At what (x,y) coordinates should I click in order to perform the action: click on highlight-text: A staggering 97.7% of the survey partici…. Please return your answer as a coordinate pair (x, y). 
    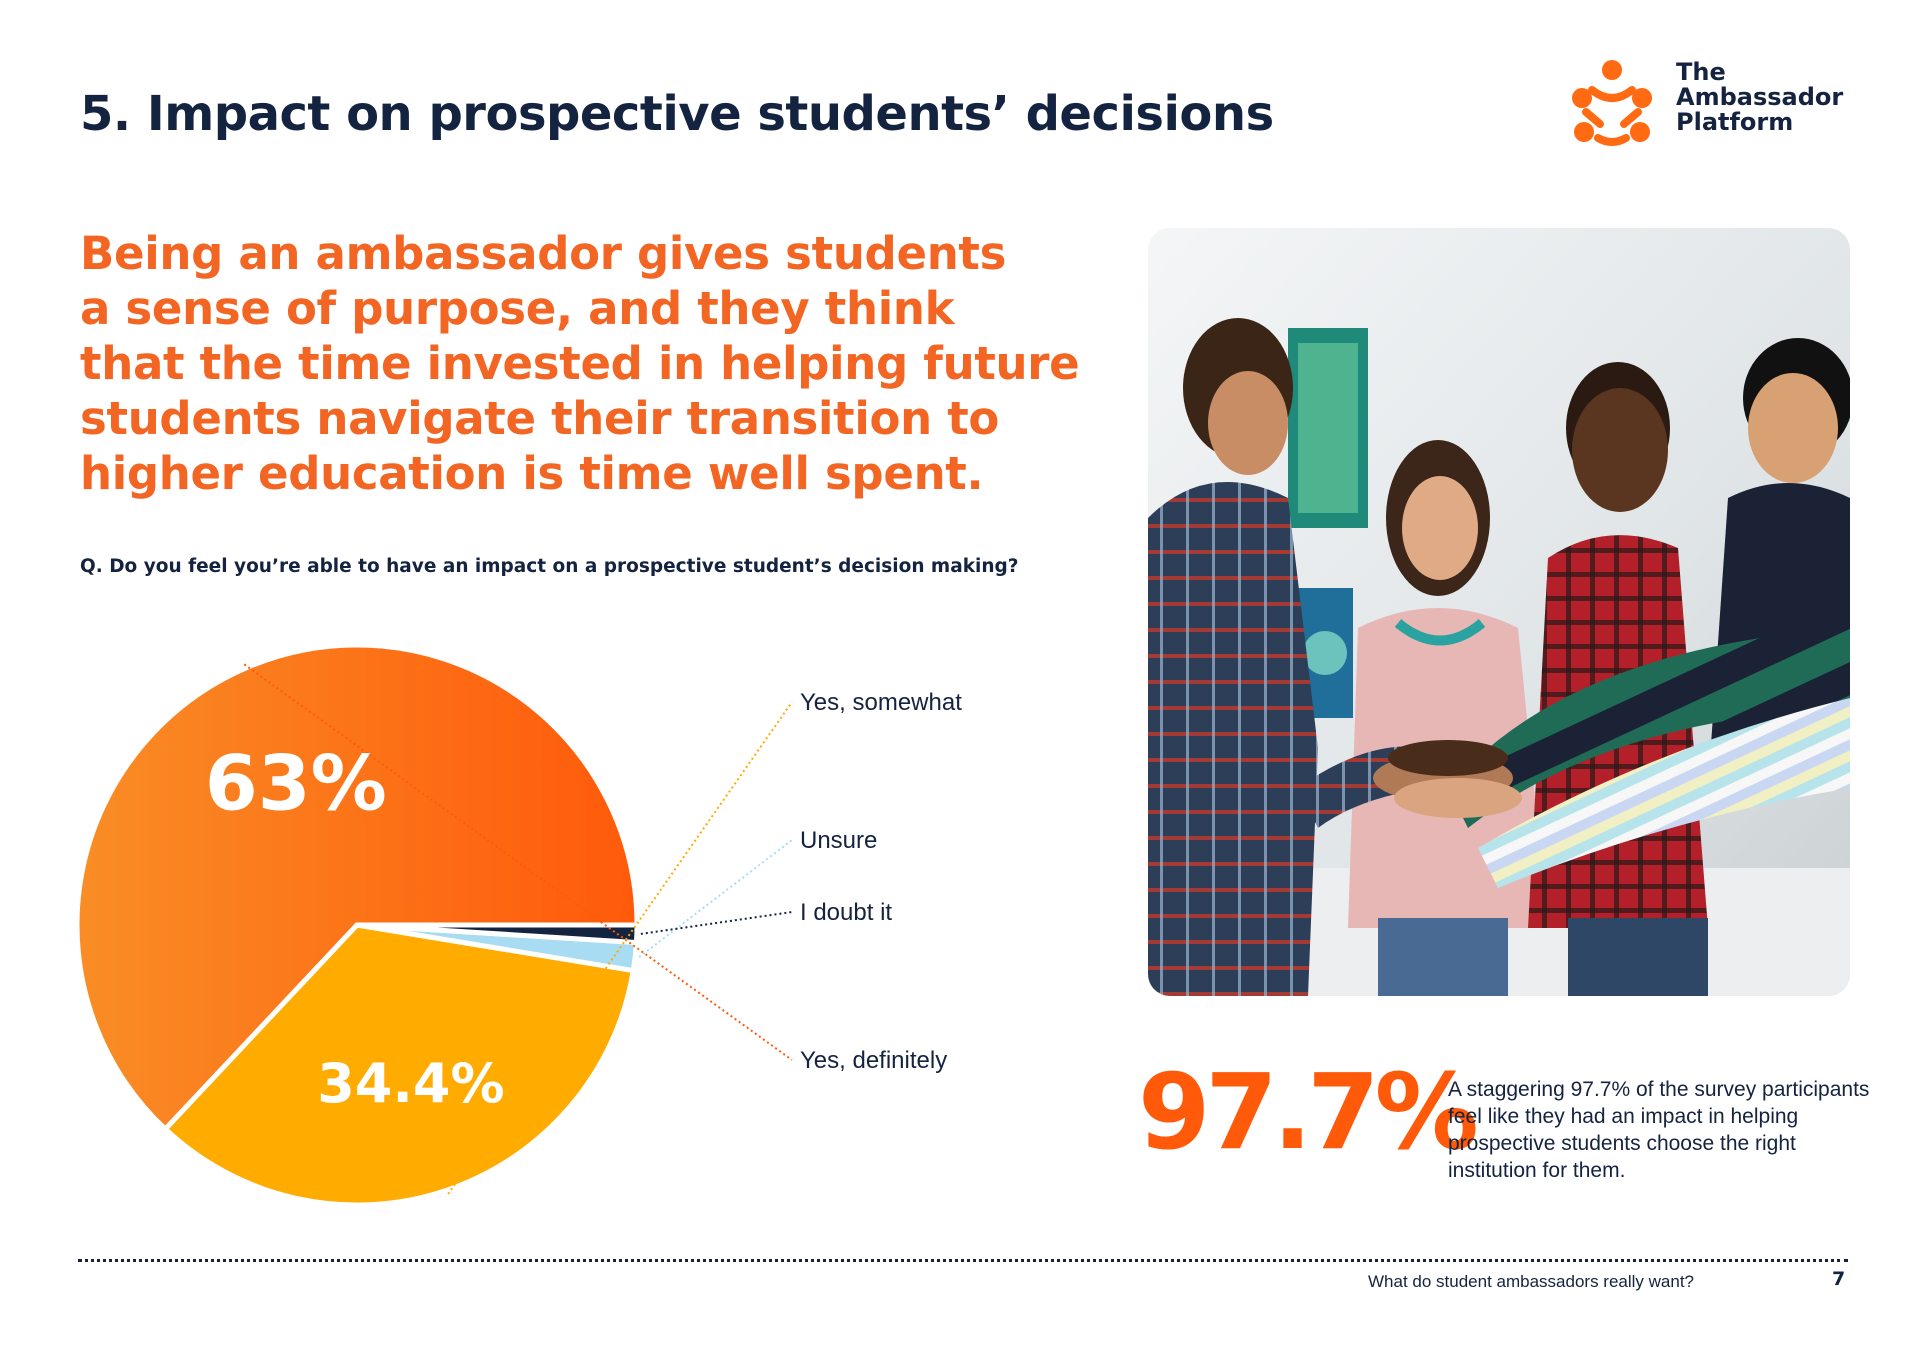
    Looking at the image, I should click on (1659, 1130).